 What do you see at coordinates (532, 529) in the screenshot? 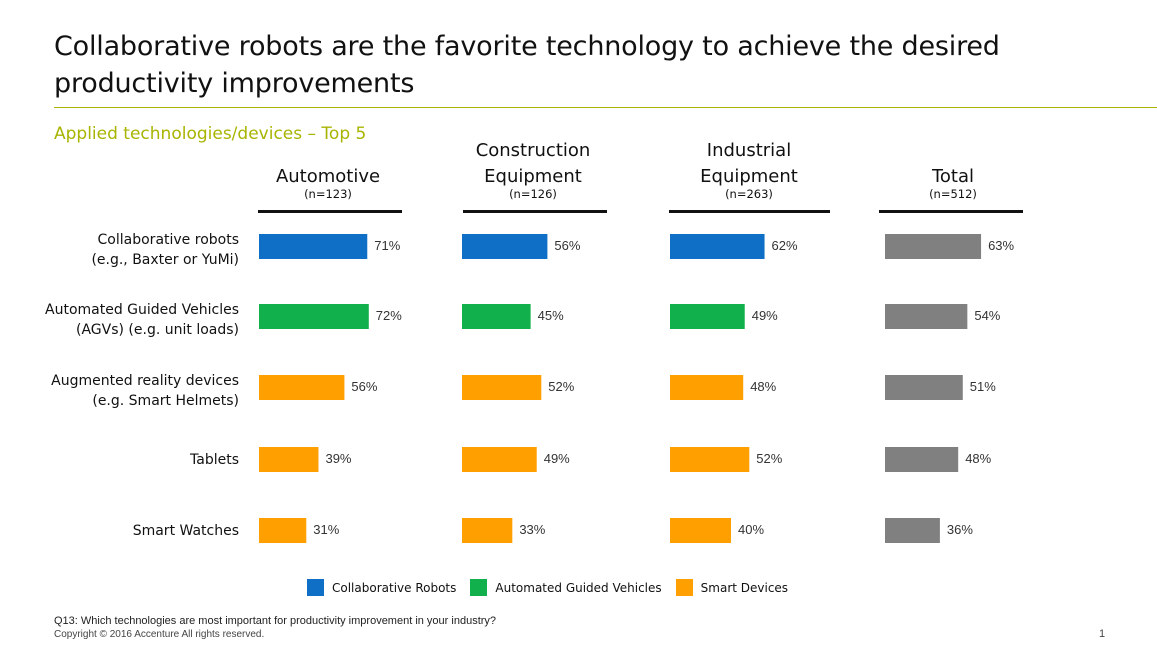
I see `value-label-col1-row4: 33%` at bounding box center [532, 529].